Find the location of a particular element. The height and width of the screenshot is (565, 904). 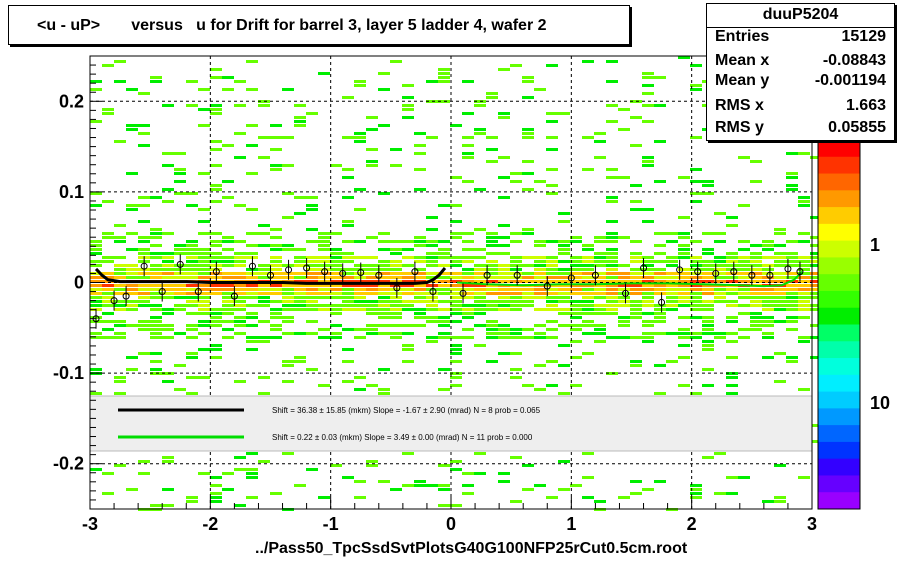

stat-row-rms-x: RMS x 1.663 is located at coordinates (800, 108).